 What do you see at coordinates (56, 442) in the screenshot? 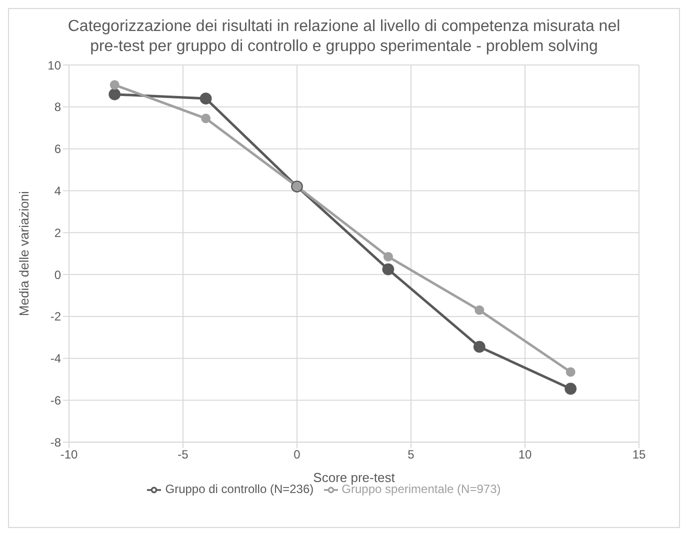
I see `y-tick-label: -8` at bounding box center [56, 442].